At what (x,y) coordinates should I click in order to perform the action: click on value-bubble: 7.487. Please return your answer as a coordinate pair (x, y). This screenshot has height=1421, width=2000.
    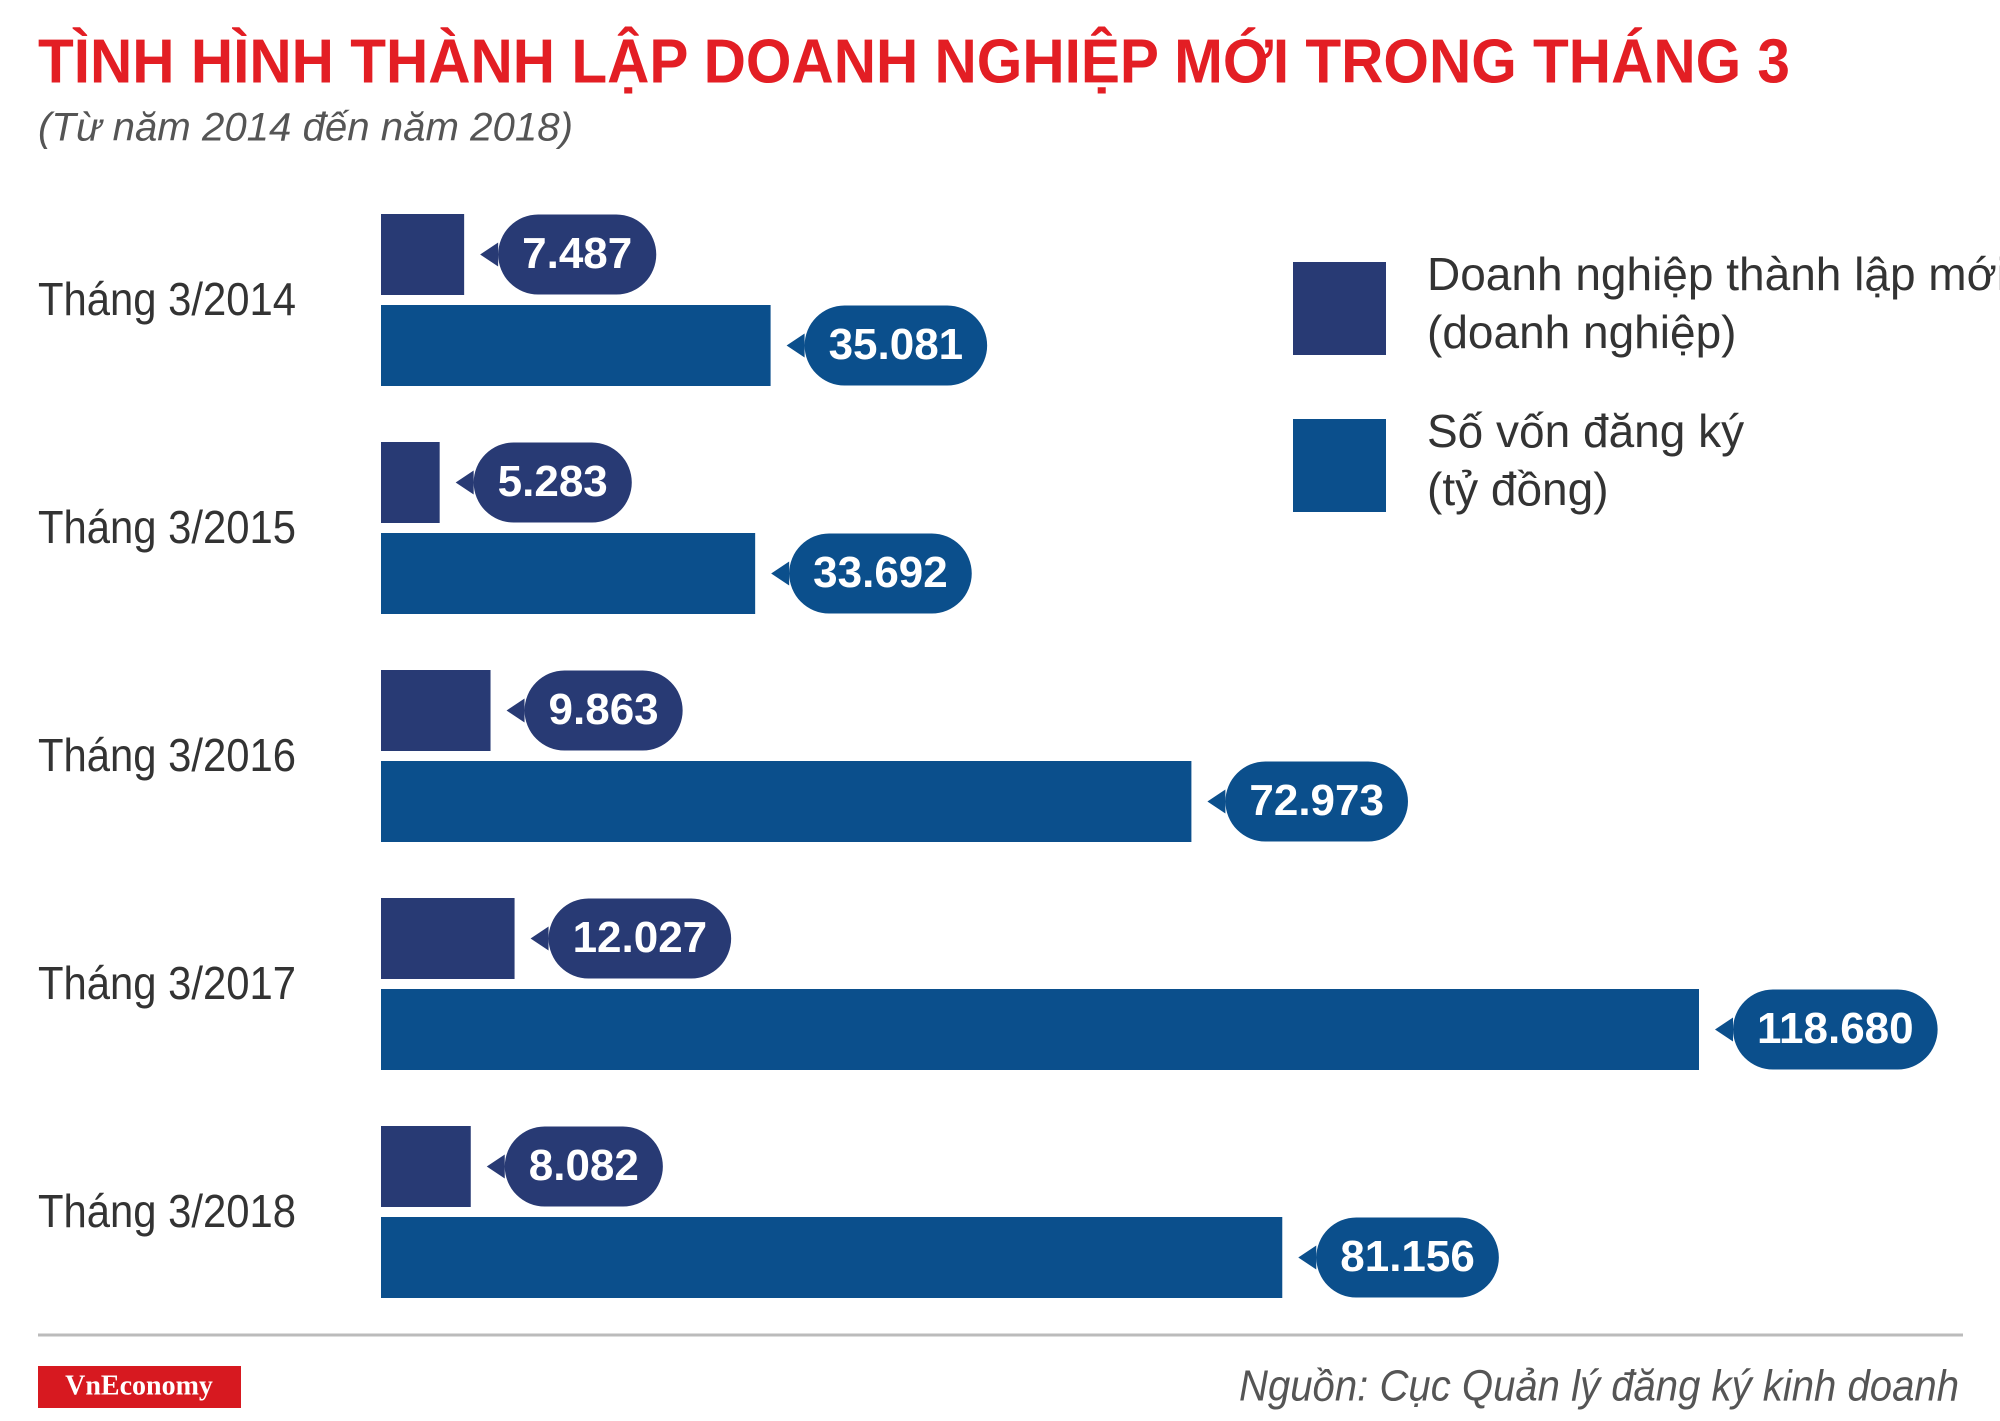
    Looking at the image, I should click on (568, 254).